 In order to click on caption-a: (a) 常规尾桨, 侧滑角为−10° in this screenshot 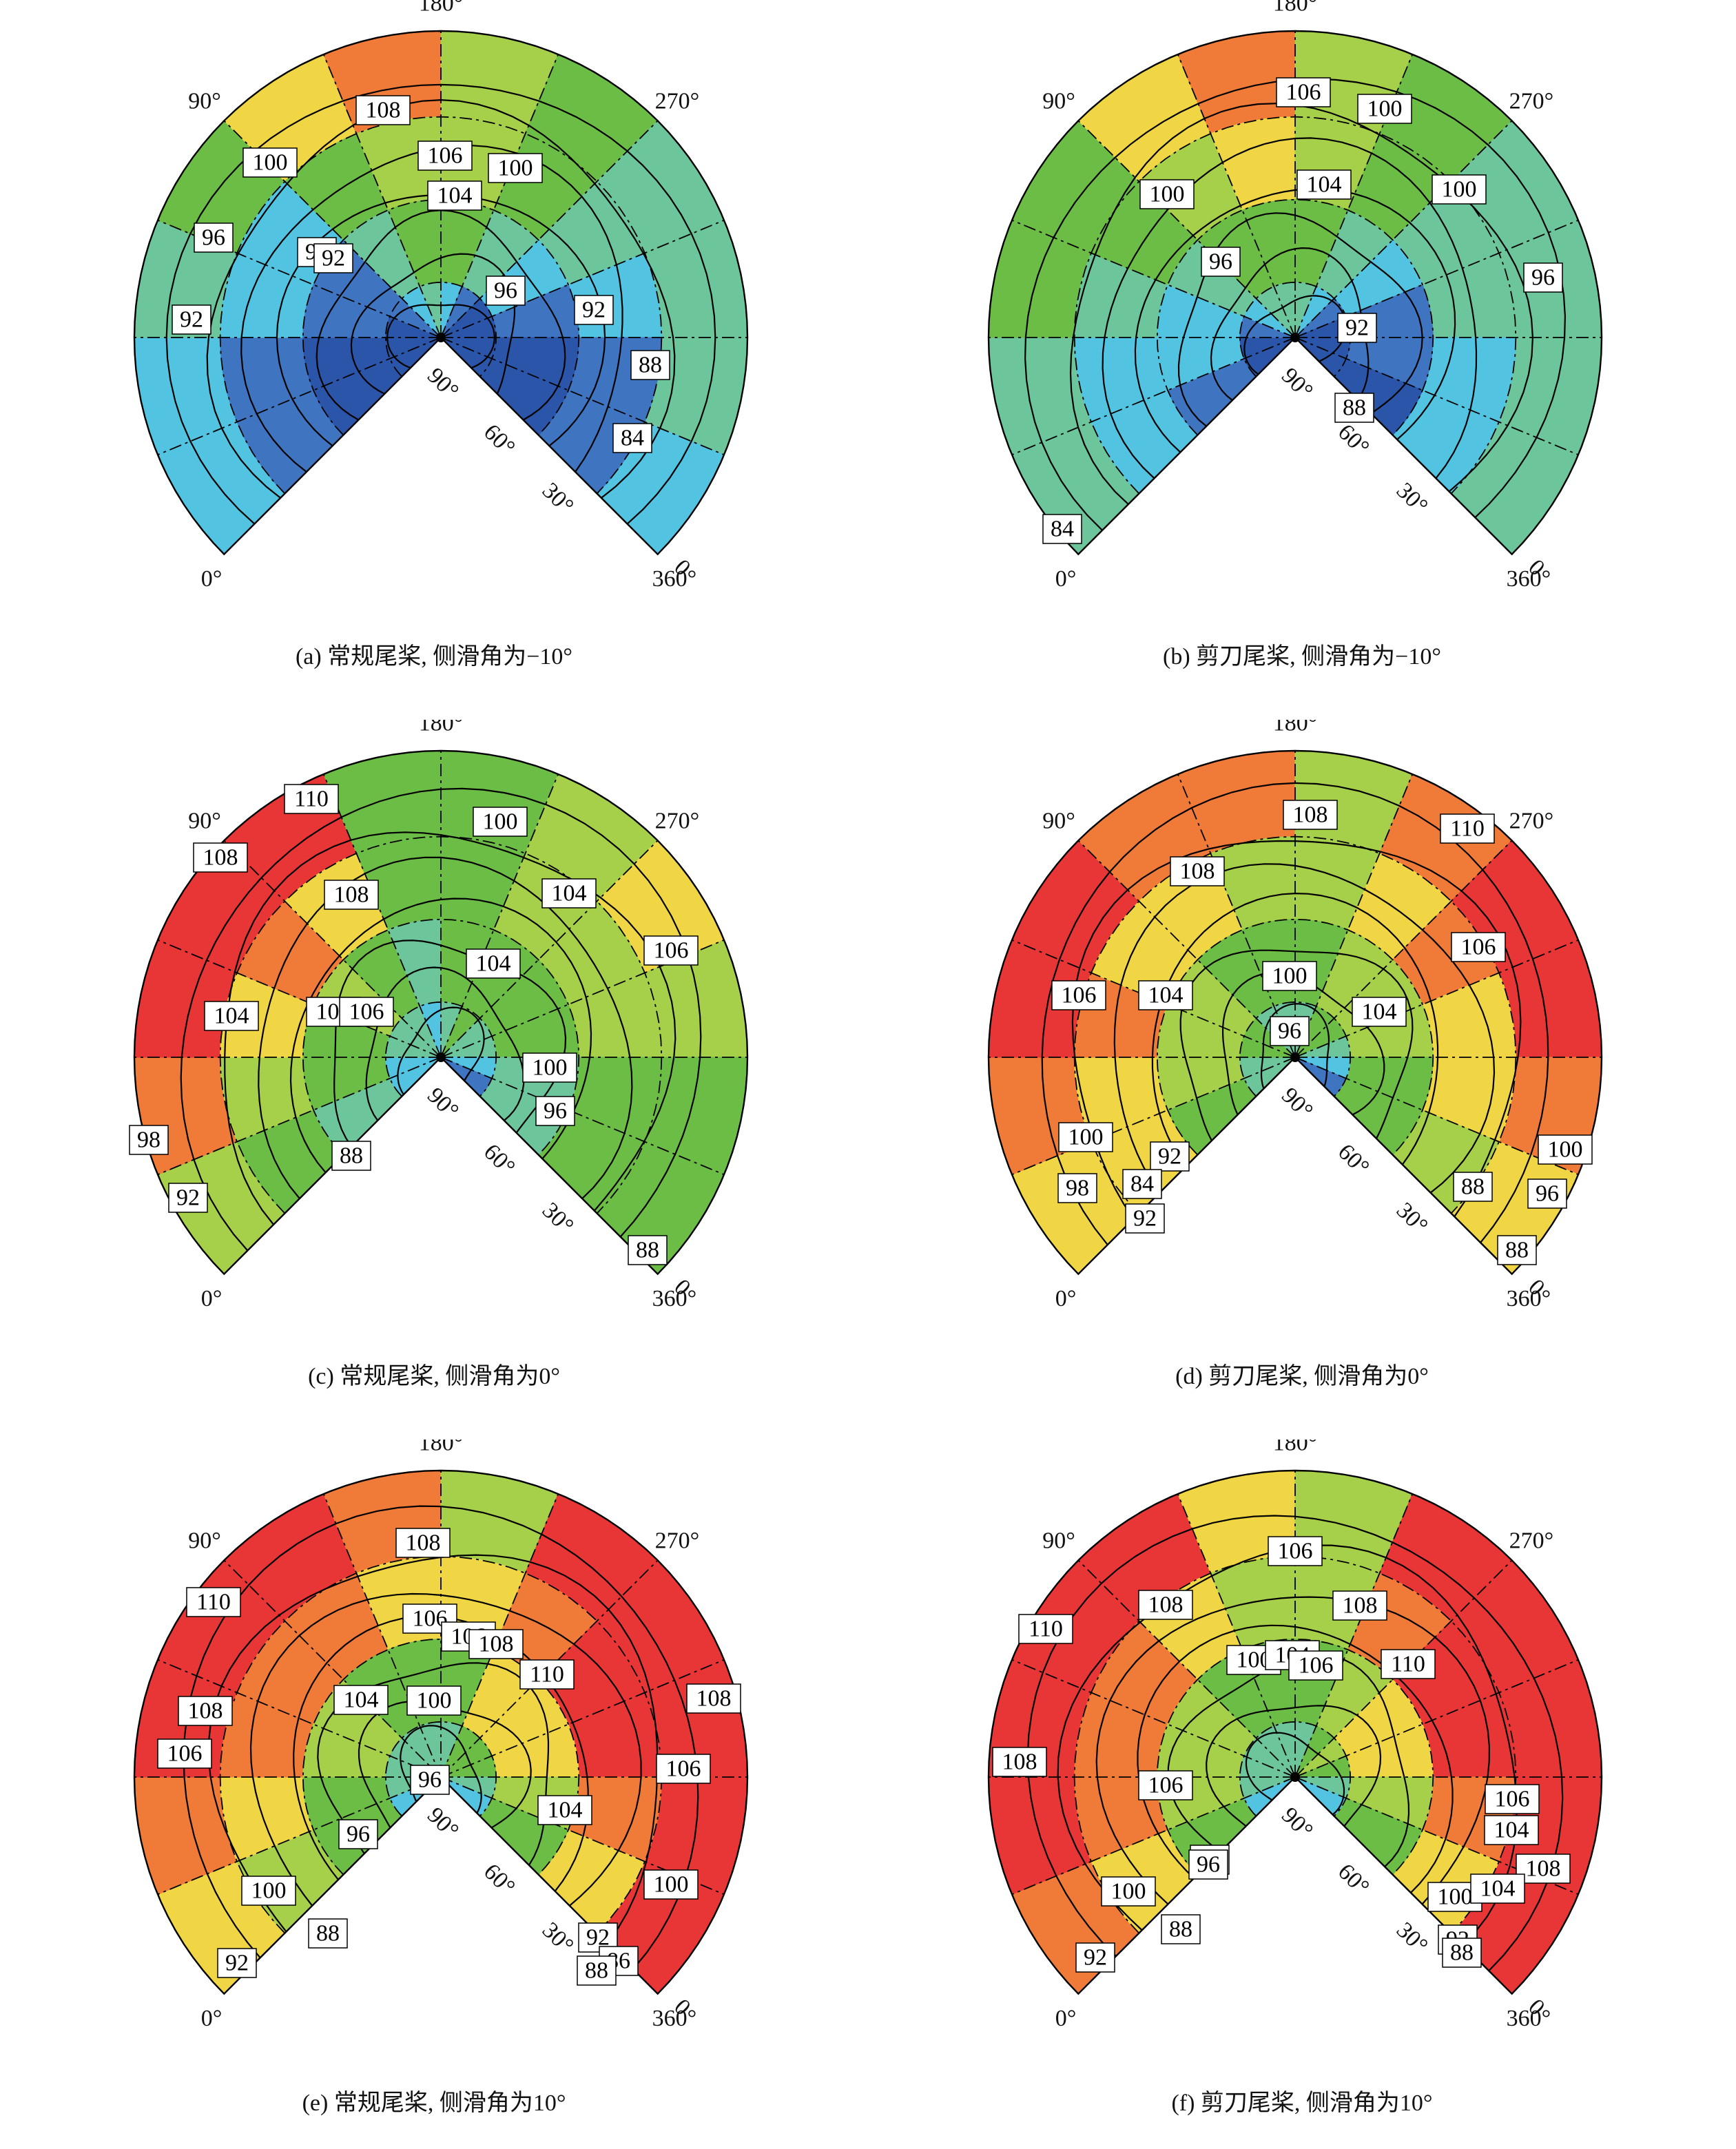, I will do `click(433, 656)`.